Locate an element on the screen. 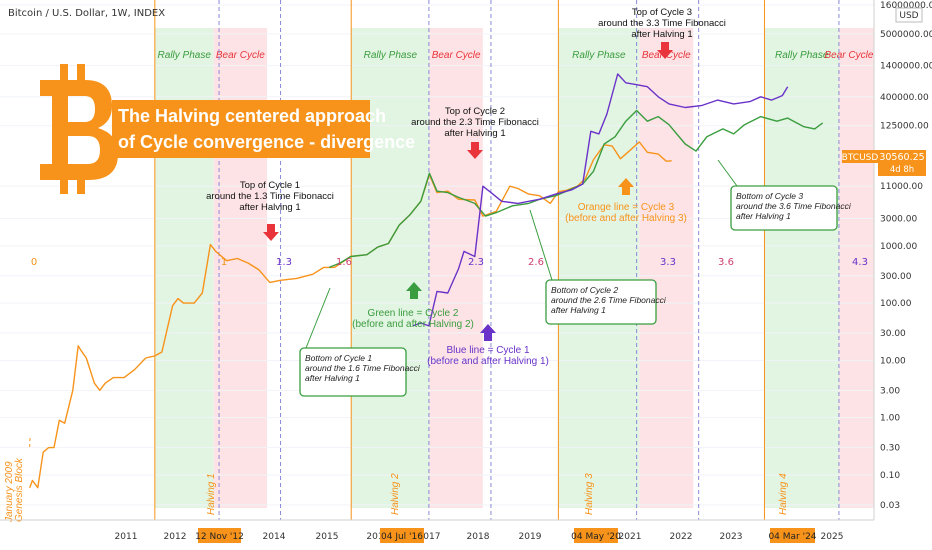 The image size is (932, 550). y-tick-label: 125000.00 is located at coordinates (904, 127).